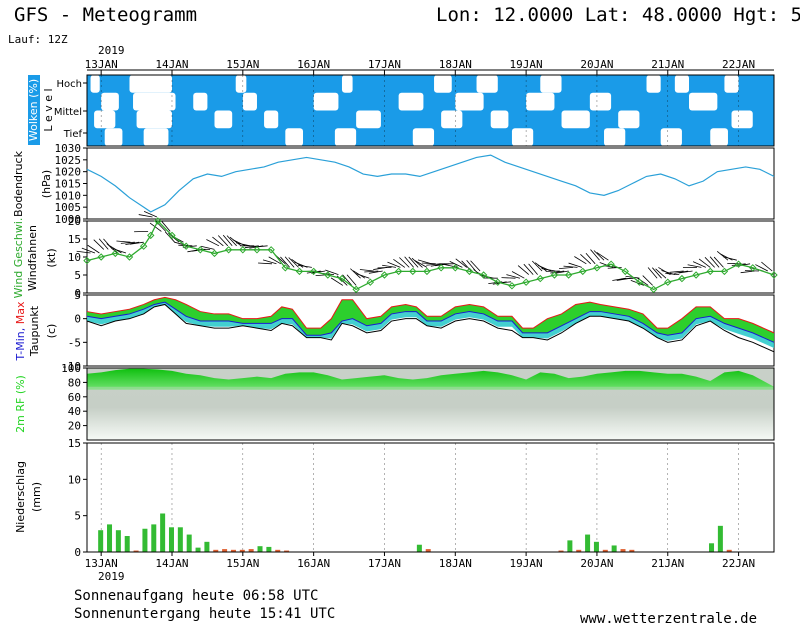 This screenshot has height=625, width=800. I want to click on wind-ylabel: Wind Geschwi., so click(18, 258).